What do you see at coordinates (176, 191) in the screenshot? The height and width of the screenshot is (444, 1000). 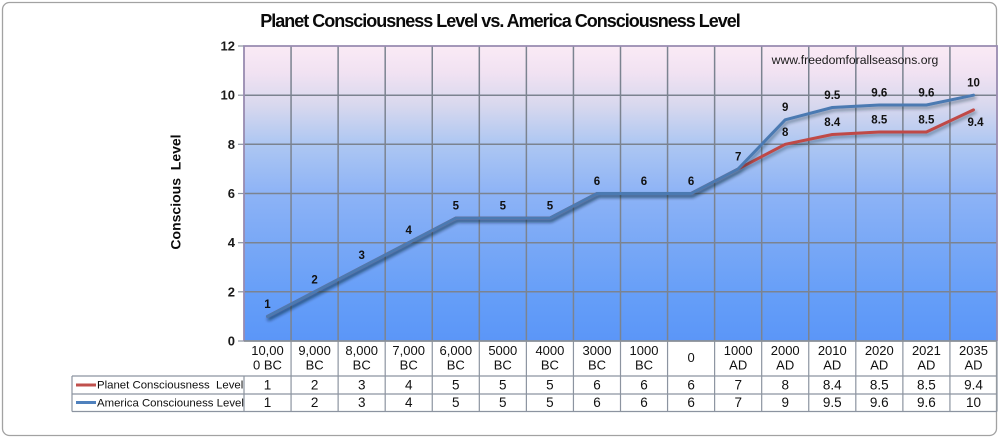 I see `svg-text: Conscious Level` at bounding box center [176, 191].